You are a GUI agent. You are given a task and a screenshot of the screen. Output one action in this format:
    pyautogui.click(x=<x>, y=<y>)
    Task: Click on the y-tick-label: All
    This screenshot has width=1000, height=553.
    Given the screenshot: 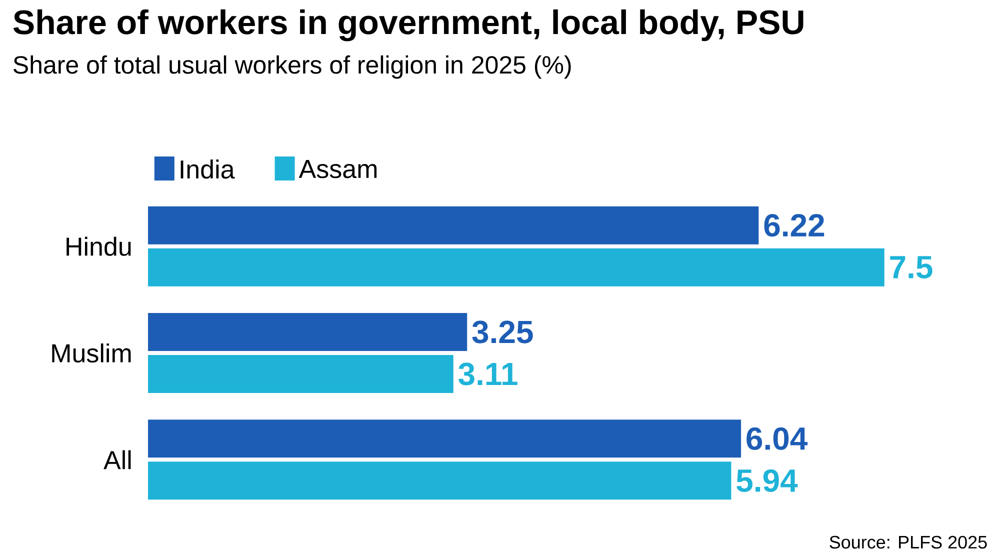 What is the action you would take?
    pyautogui.click(x=117, y=460)
    